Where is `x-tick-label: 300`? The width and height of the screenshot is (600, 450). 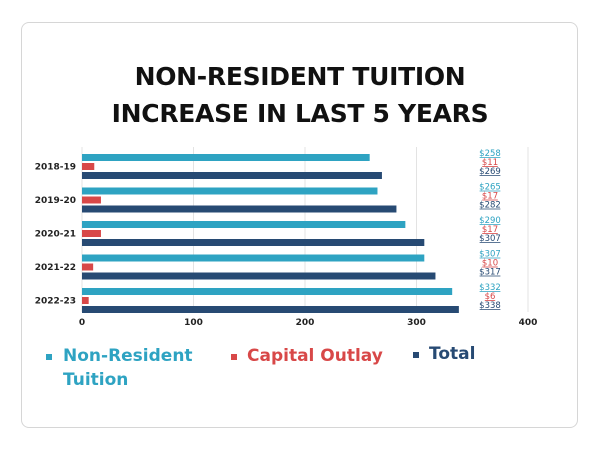 x-tick-label: 300 is located at coordinates (416, 323).